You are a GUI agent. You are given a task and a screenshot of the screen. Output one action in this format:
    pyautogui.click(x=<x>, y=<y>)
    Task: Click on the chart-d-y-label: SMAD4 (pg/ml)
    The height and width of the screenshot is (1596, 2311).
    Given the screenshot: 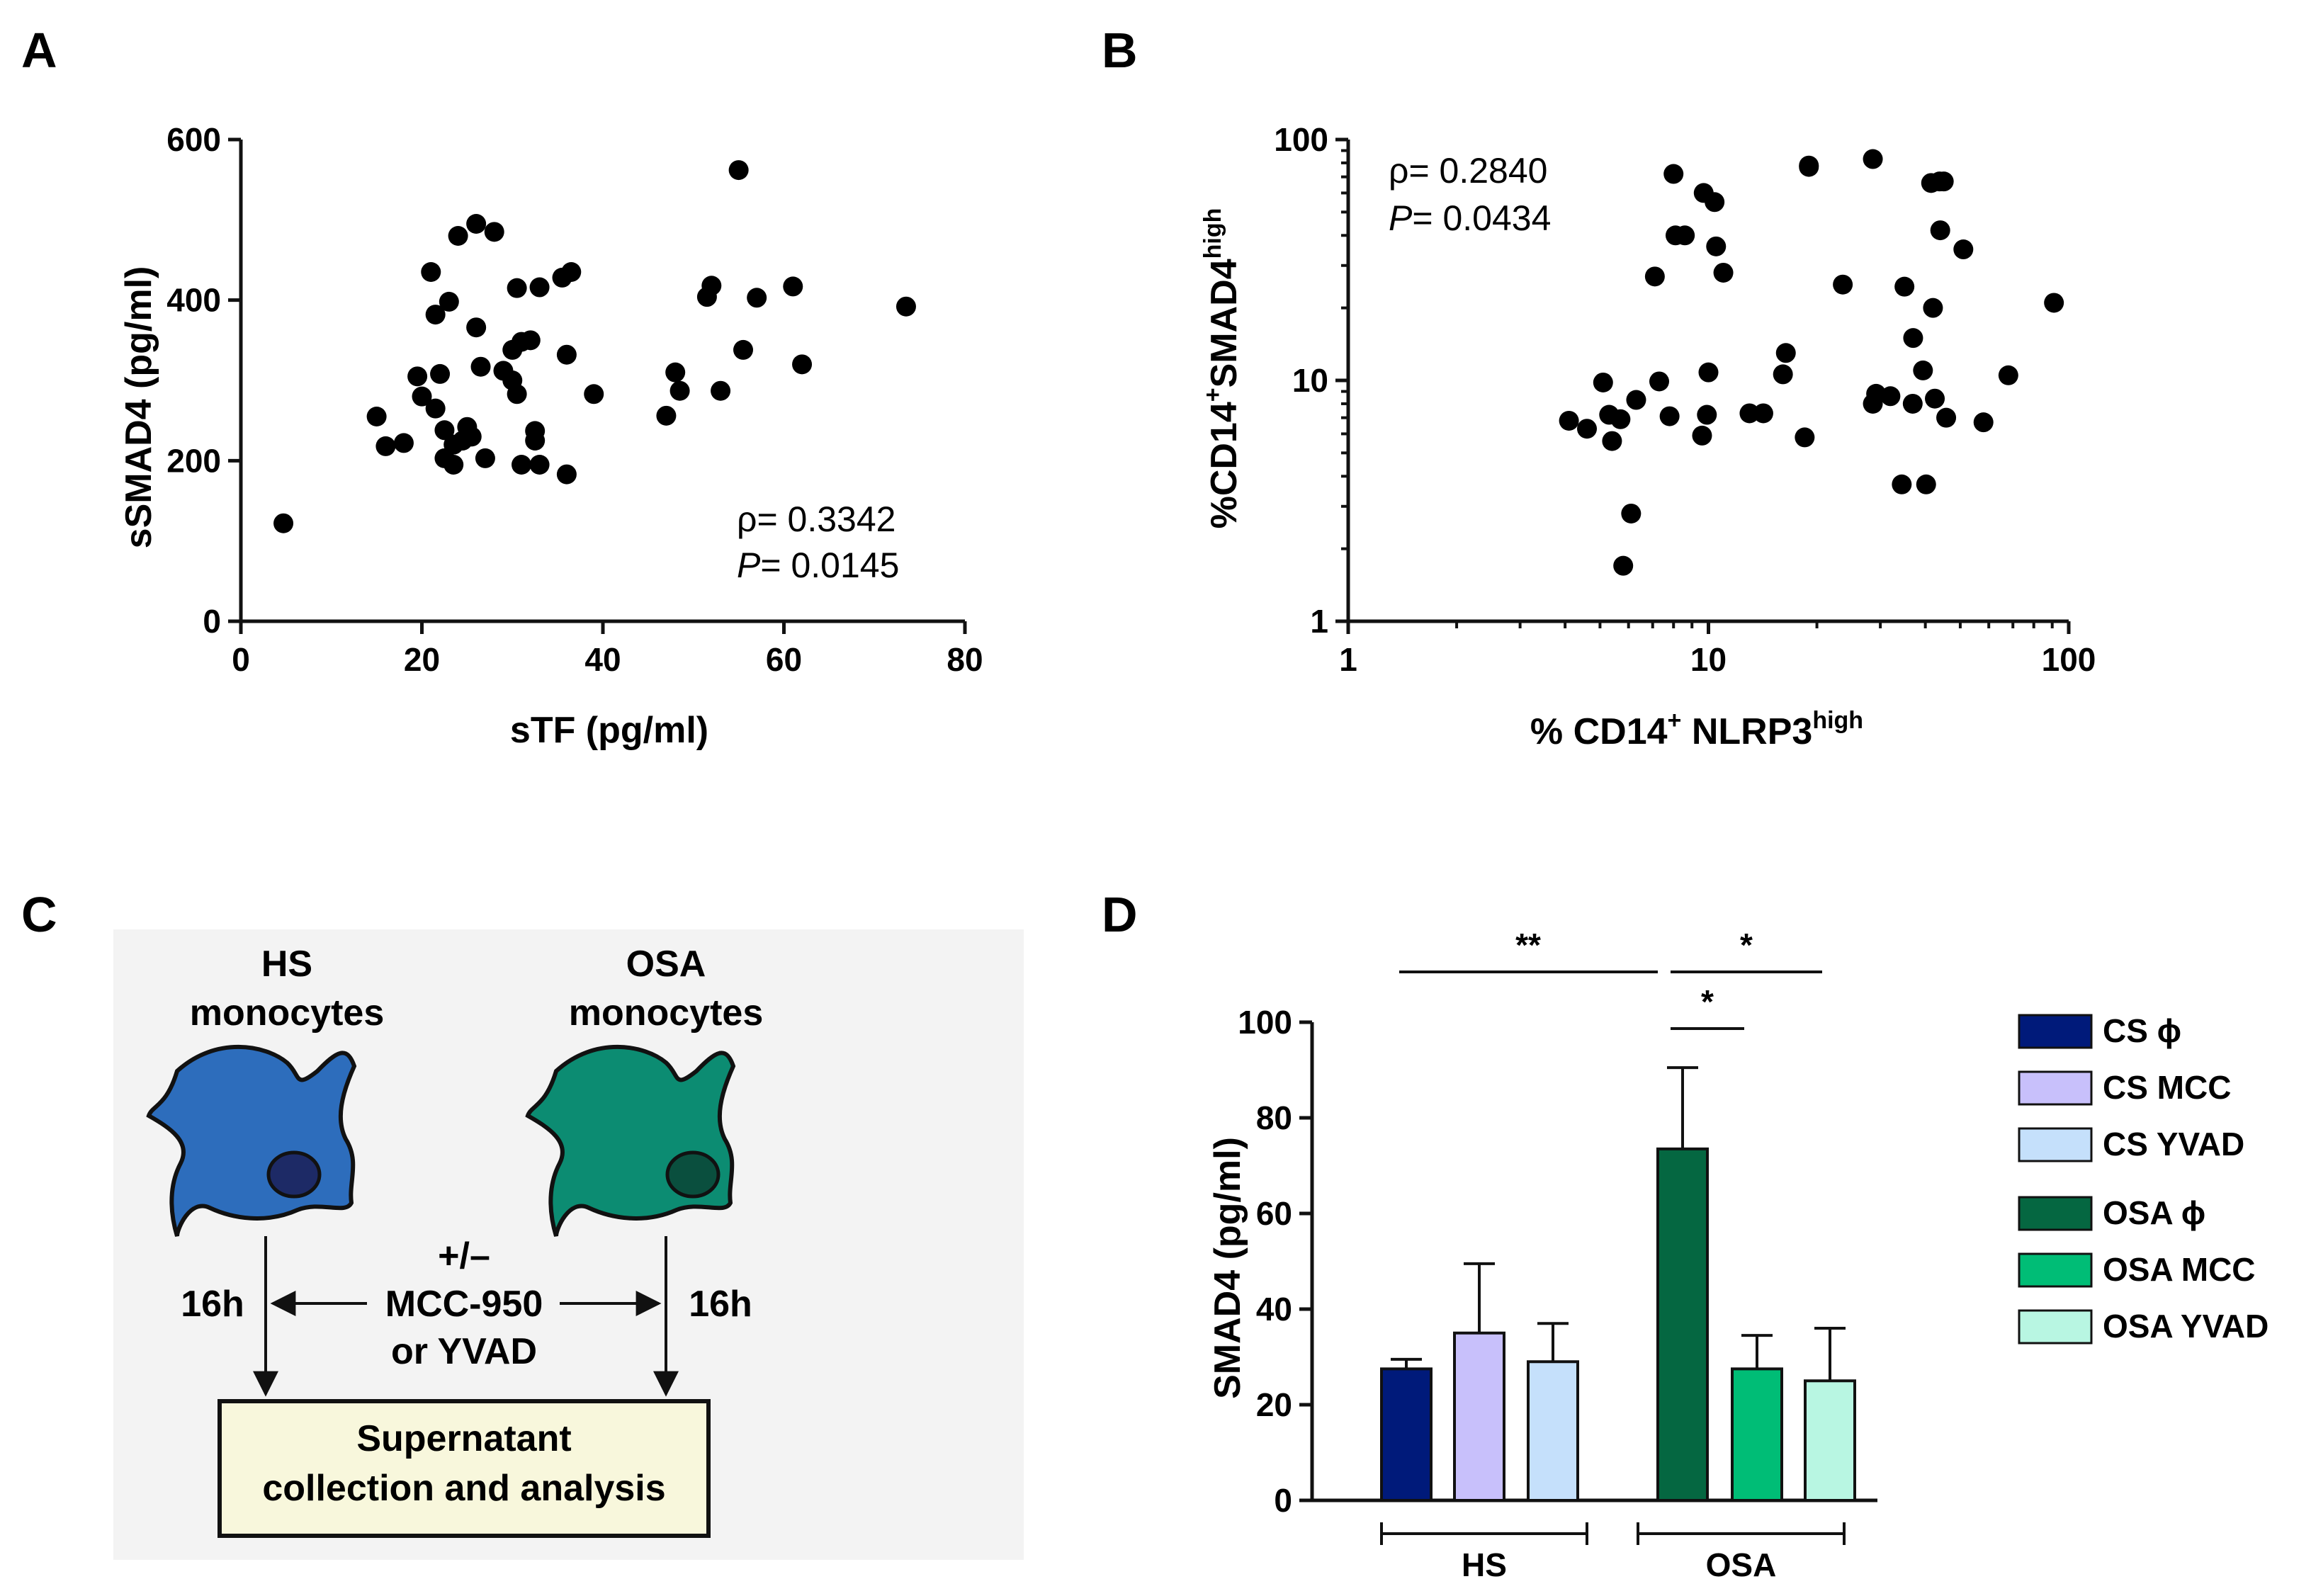 What is the action you would take?
    pyautogui.click(x=1227, y=1268)
    